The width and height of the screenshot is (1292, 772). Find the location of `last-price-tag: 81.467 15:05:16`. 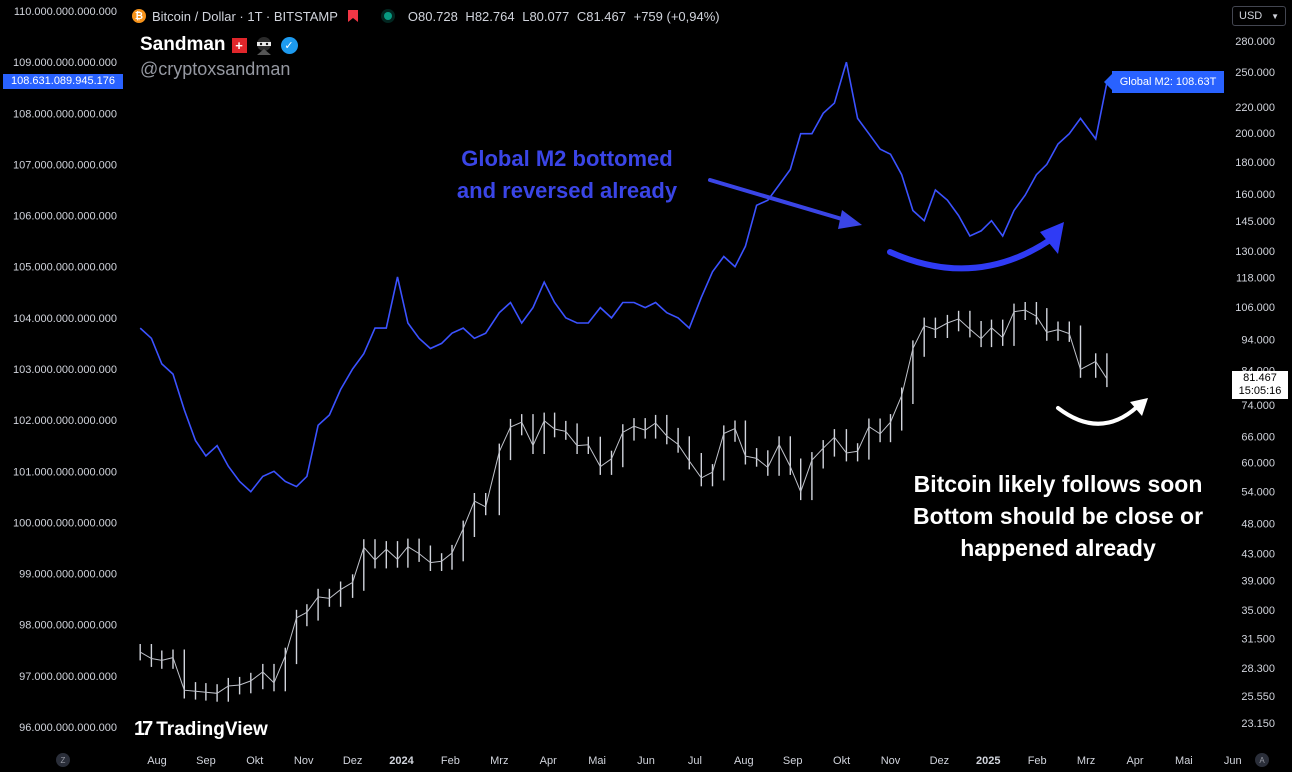

last-price-tag: 81.467 15:05:16 is located at coordinates (1260, 385).